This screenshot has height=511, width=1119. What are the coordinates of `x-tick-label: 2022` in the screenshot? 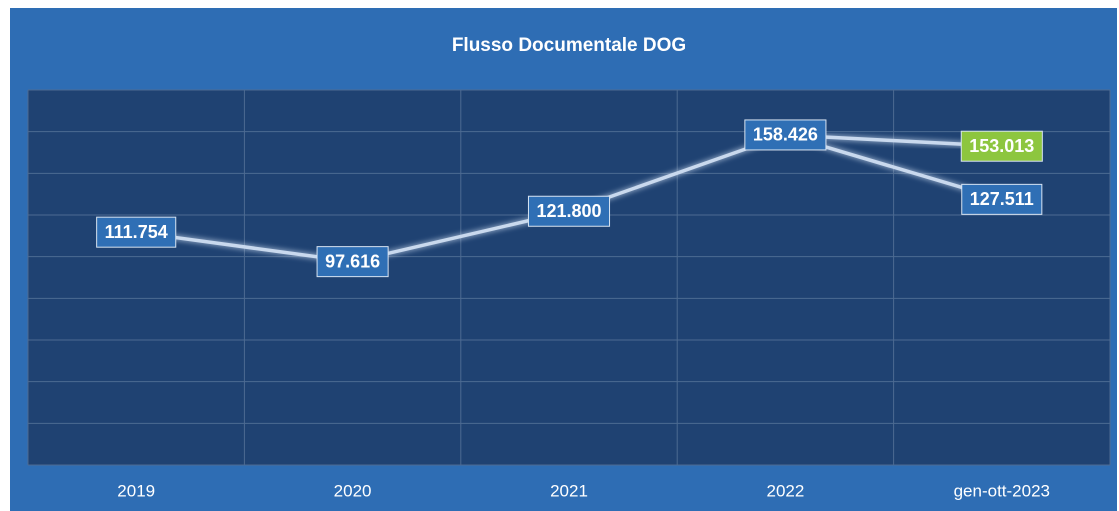 It's located at (785, 490).